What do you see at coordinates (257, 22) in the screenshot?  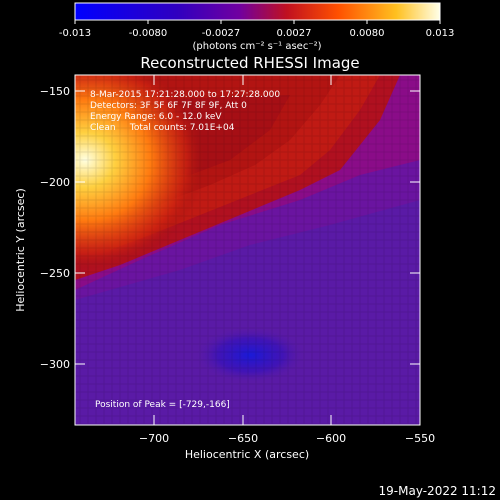 I see `colorbar-ticks` at bounding box center [257, 22].